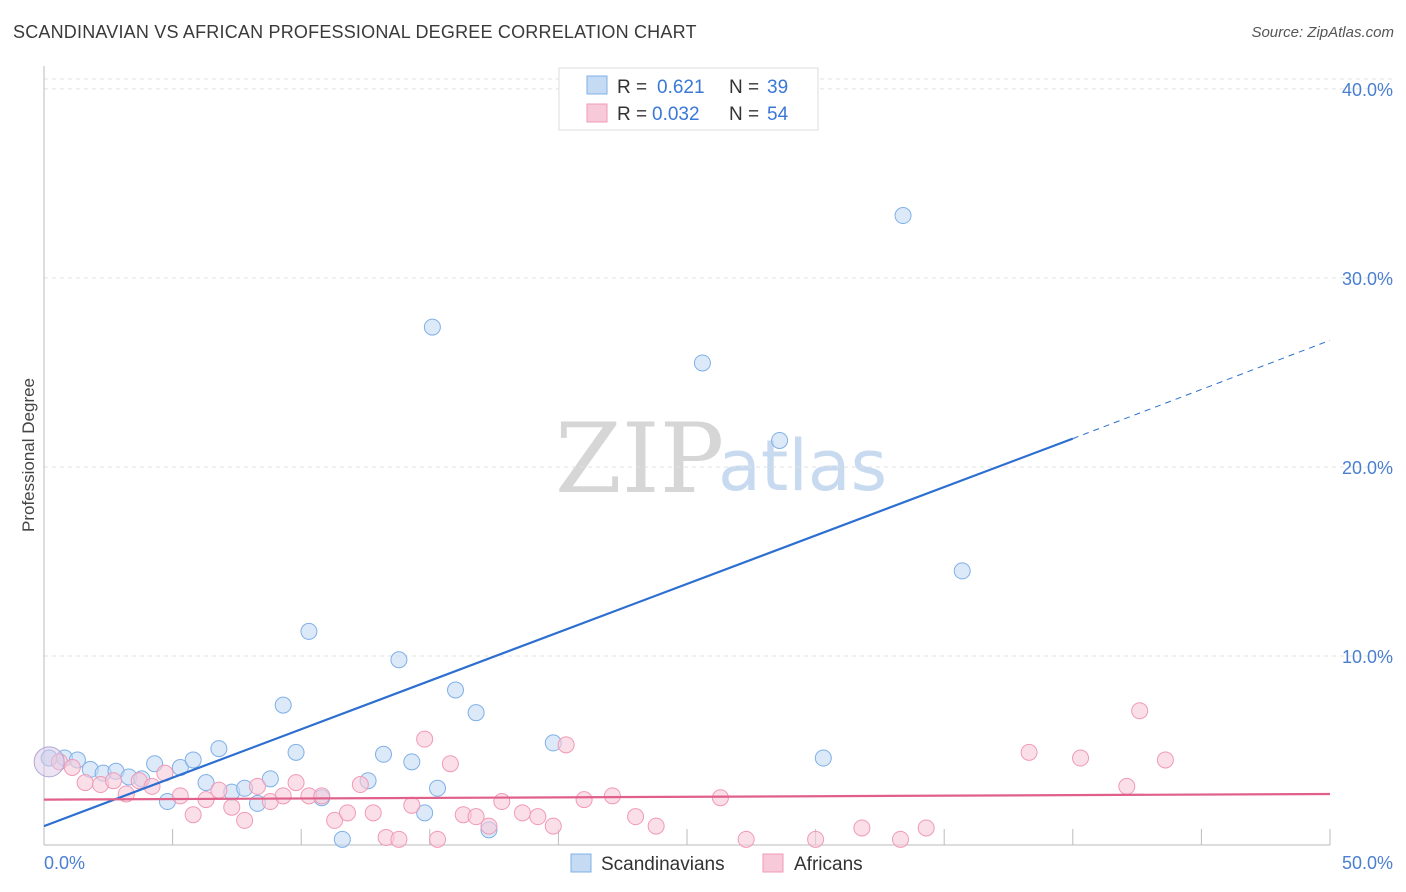 Image resolution: width=1406 pixels, height=892 pixels. I want to click on y-tick-labels: 10.0% 20.0% 30.0% 40.0%, so click(1367, 373).